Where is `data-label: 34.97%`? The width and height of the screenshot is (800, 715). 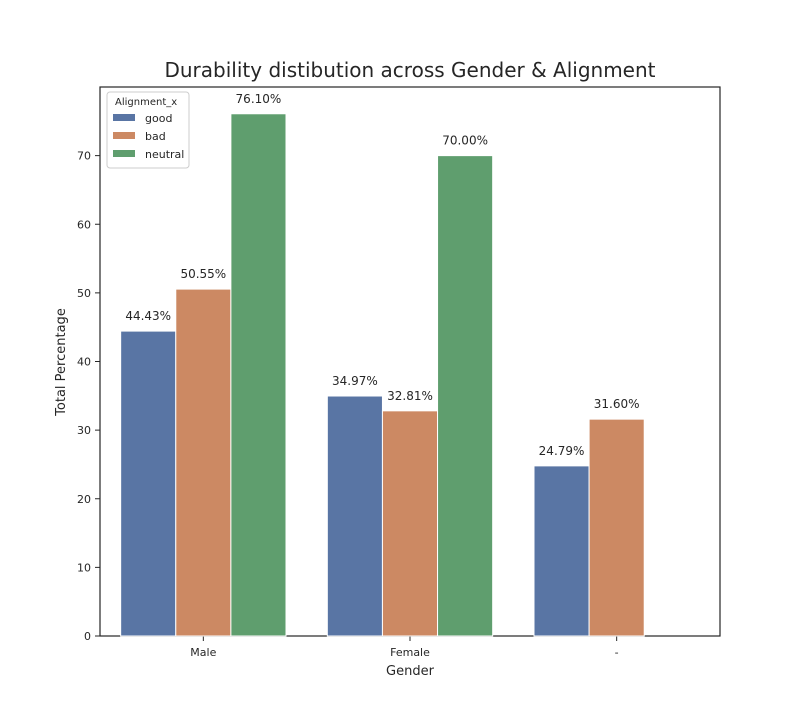
data-label: 34.97% is located at coordinates (355, 381).